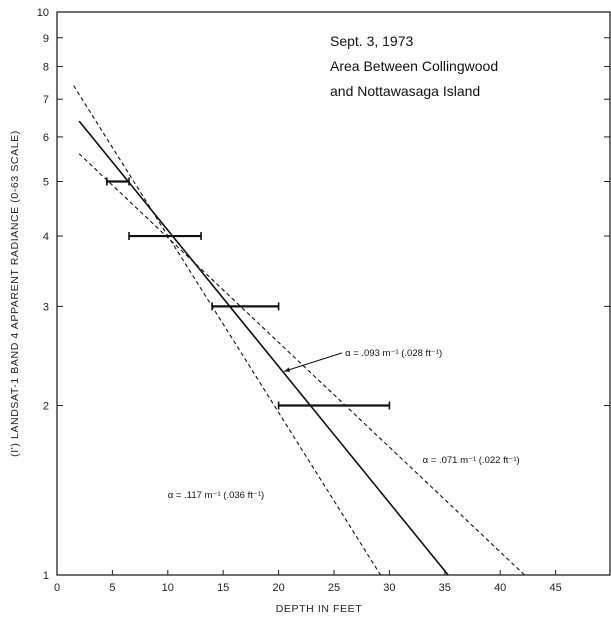  What do you see at coordinates (278, 588) in the screenshot?
I see `x-tick-label: 20` at bounding box center [278, 588].